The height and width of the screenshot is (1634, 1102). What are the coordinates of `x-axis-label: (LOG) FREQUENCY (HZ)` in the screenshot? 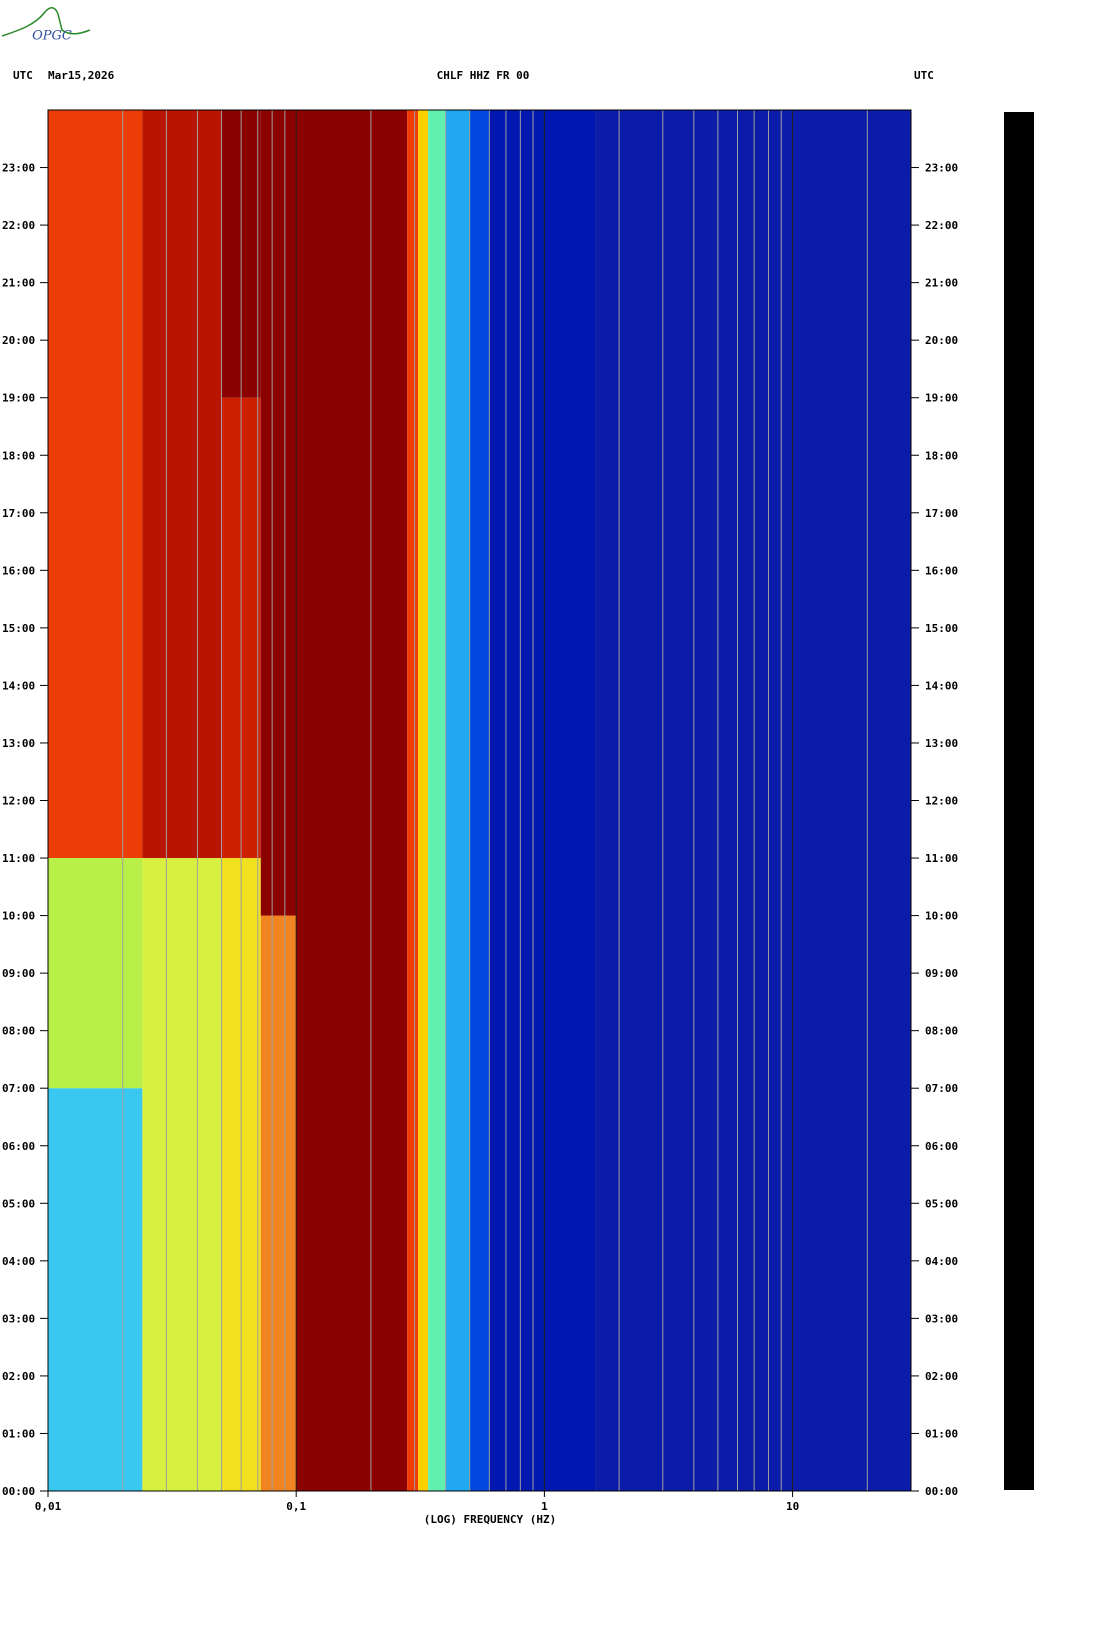 It's located at (490, 1519).